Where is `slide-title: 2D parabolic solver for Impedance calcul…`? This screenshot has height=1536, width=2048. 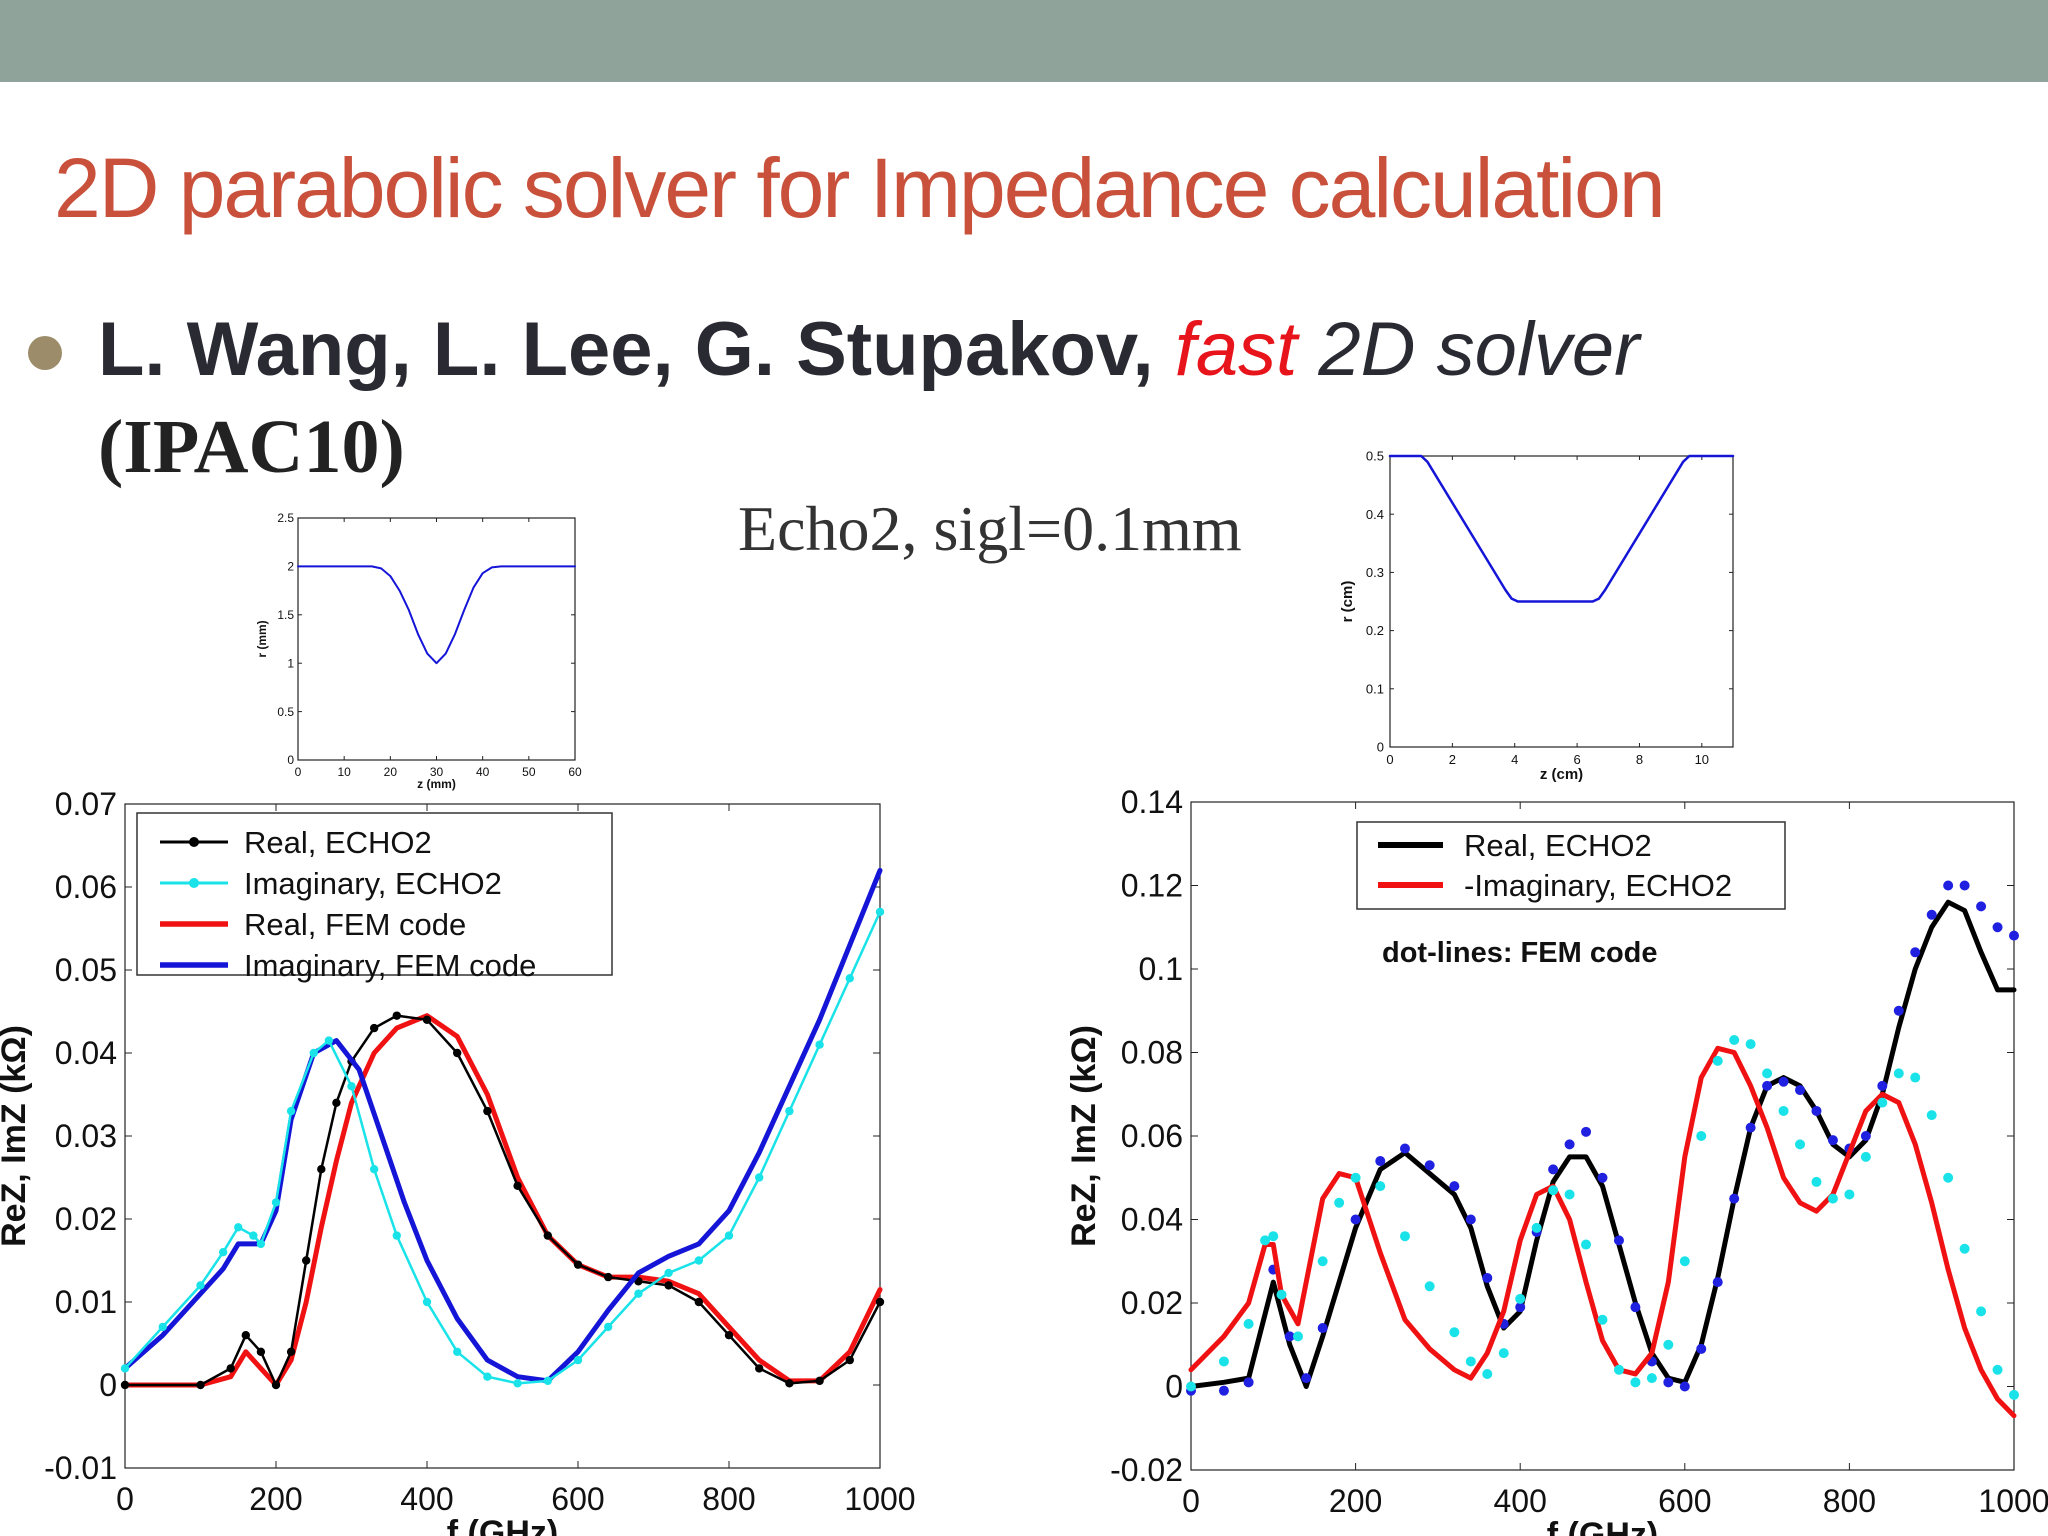 slide-title: 2D parabolic solver for Impedance calcul… is located at coordinates (860, 188).